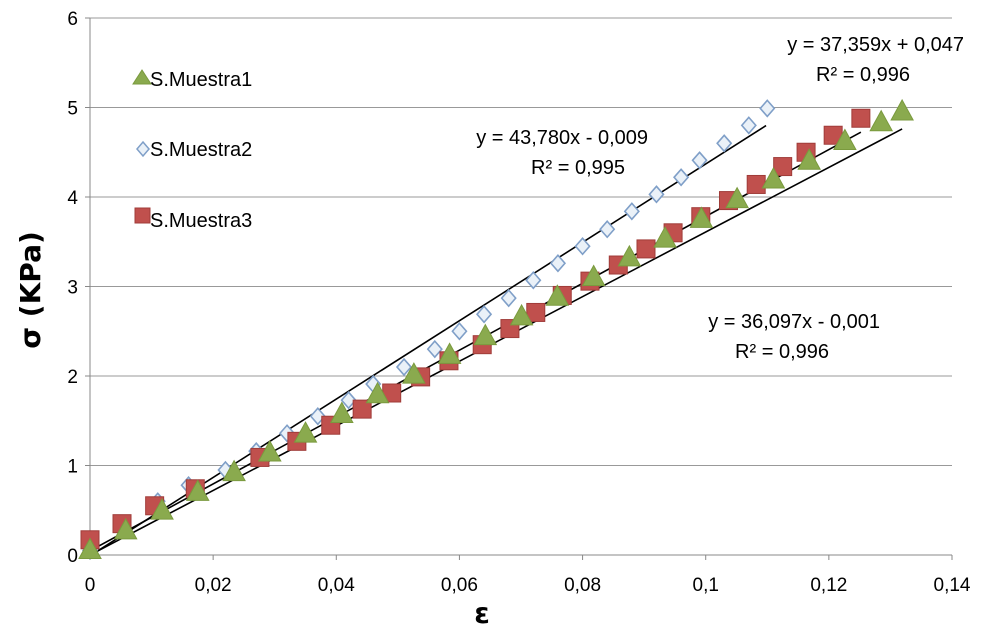  I want to click on y-tick-label: 3, so click(72, 288).